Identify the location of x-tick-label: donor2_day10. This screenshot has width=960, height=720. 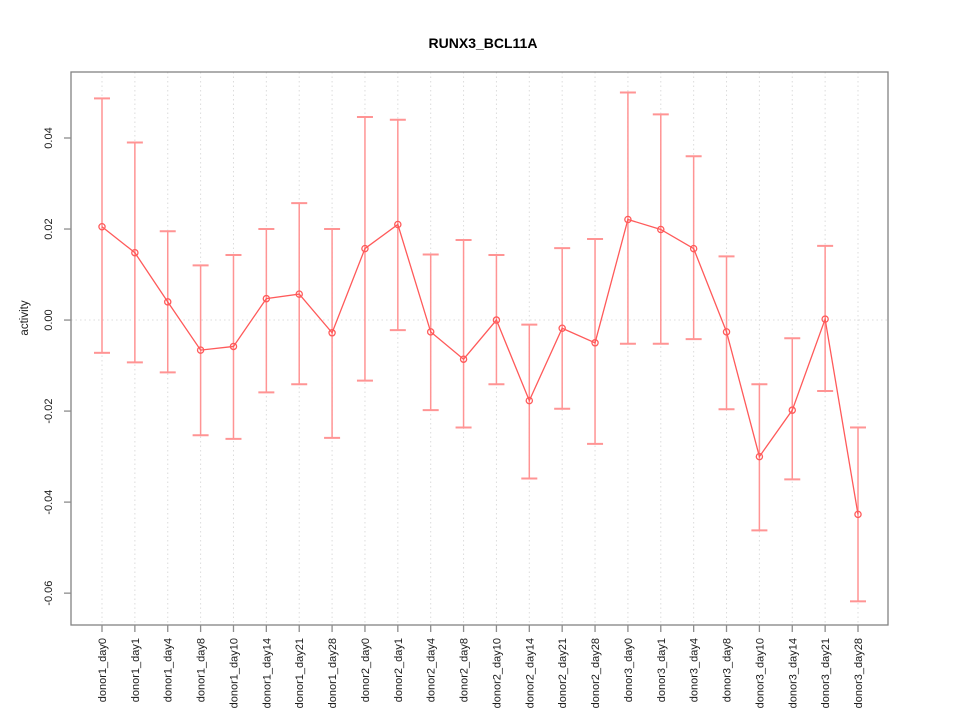
(497, 673).